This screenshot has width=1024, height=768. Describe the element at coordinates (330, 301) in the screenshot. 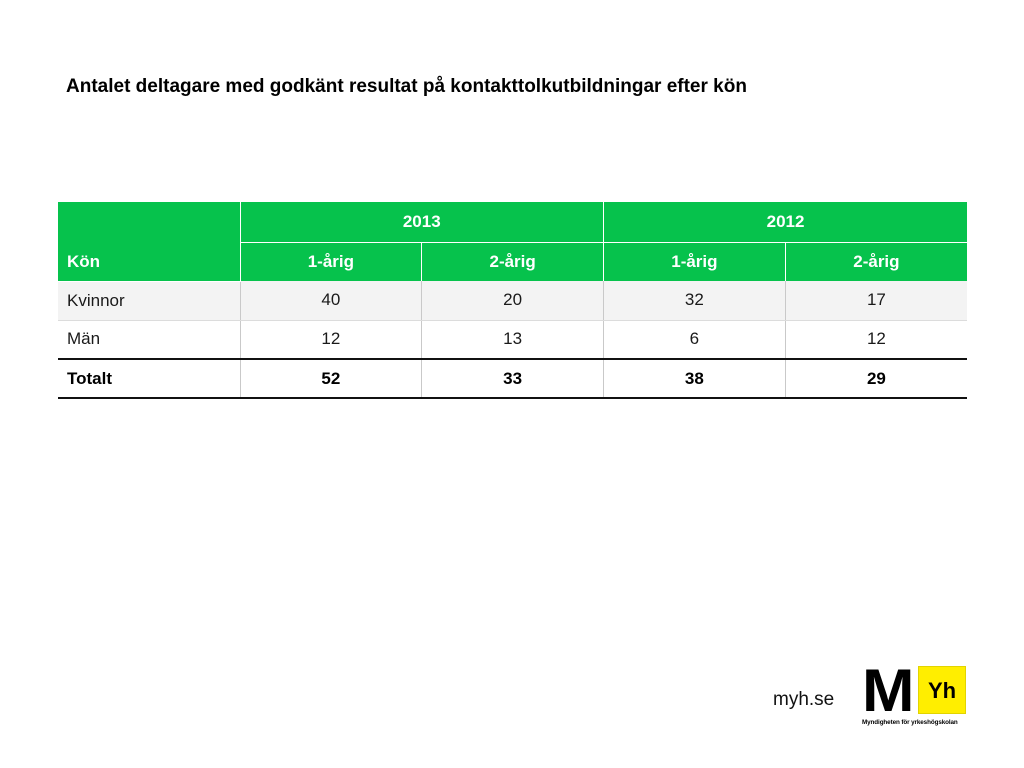

I see `cell-kvinnor-2013-1arig: 40` at that location.